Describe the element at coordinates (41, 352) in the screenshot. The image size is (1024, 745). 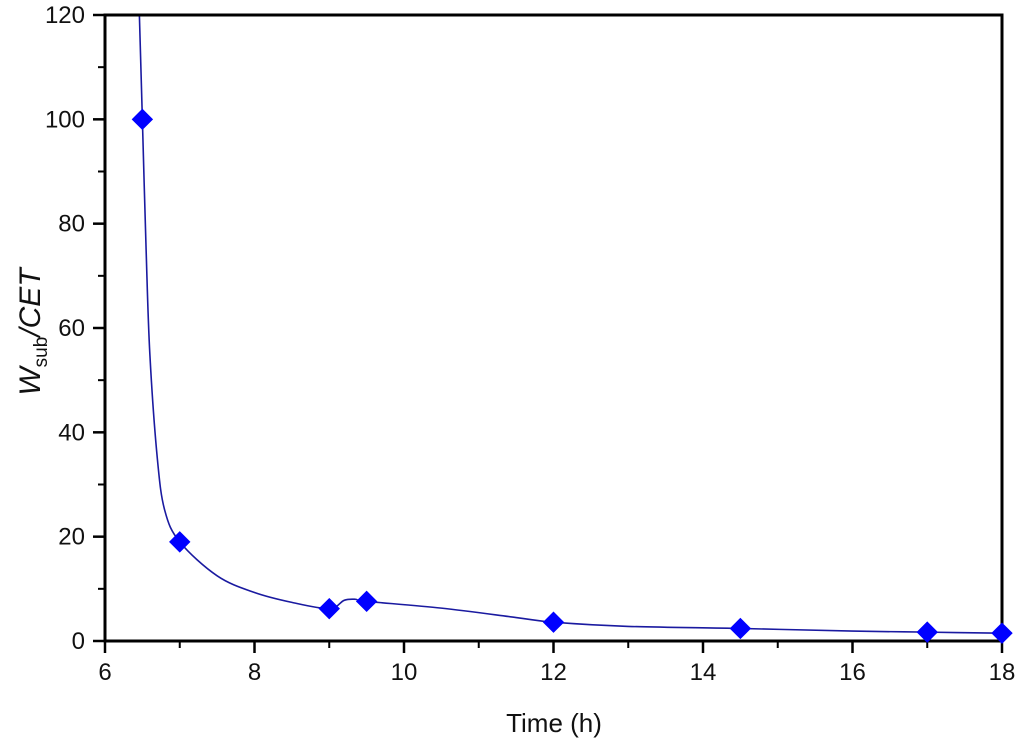
I see `y-axis-label-sub: sub` at that location.